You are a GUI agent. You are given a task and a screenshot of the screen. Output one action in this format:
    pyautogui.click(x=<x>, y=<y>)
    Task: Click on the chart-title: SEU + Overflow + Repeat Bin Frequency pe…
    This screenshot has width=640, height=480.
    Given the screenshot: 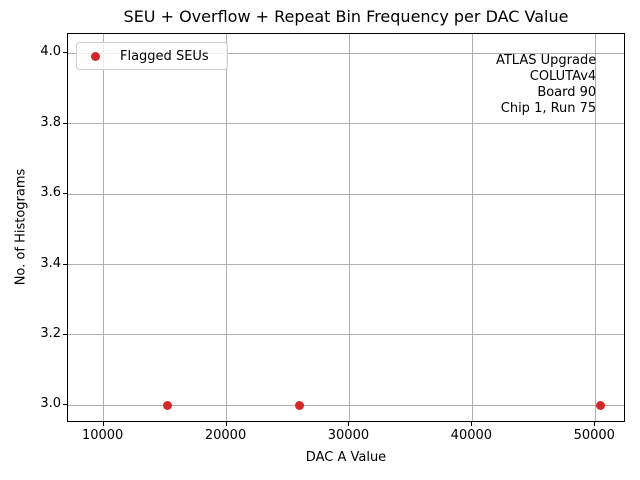 What is the action you would take?
    pyautogui.click(x=346, y=16)
    